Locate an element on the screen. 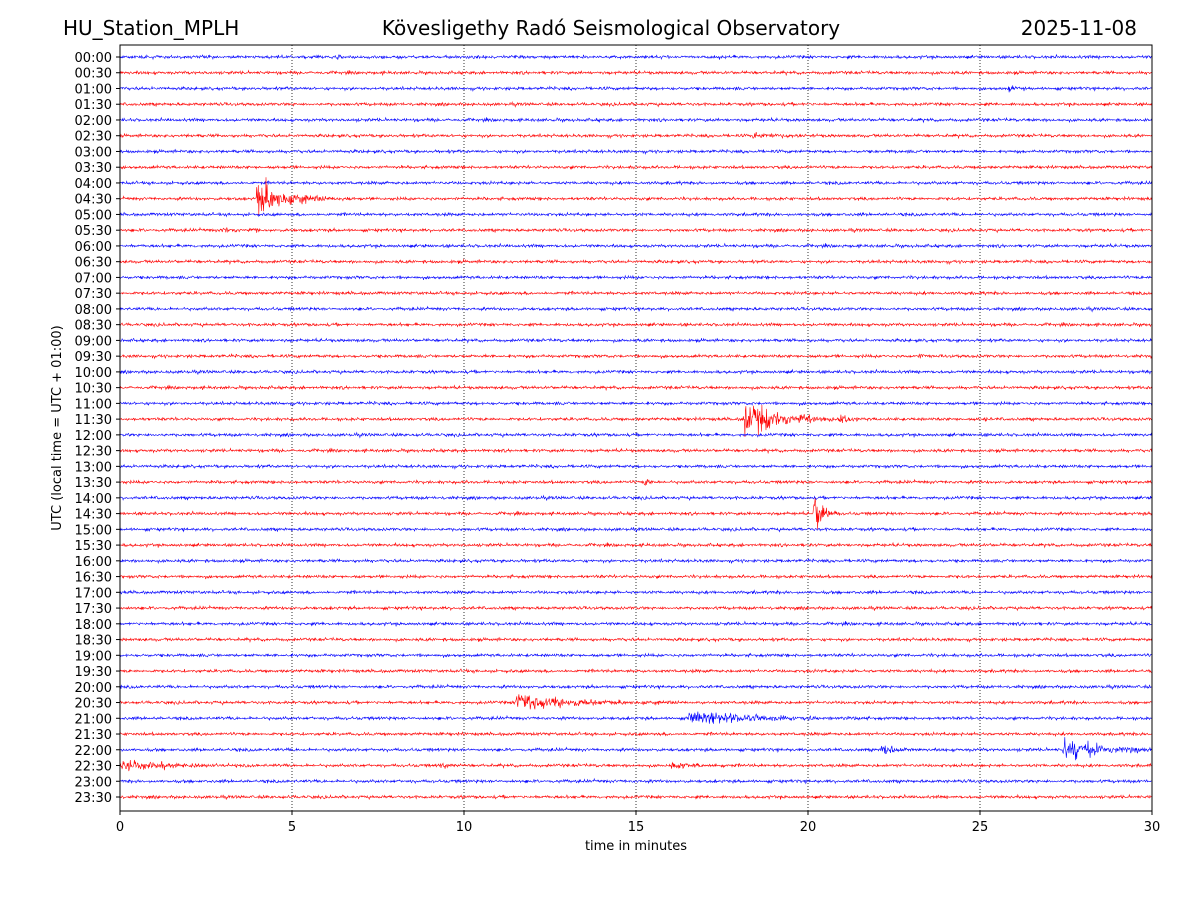 This screenshot has height=900, width=1200. y-tick-label: 09:30 is located at coordinates (93, 357).